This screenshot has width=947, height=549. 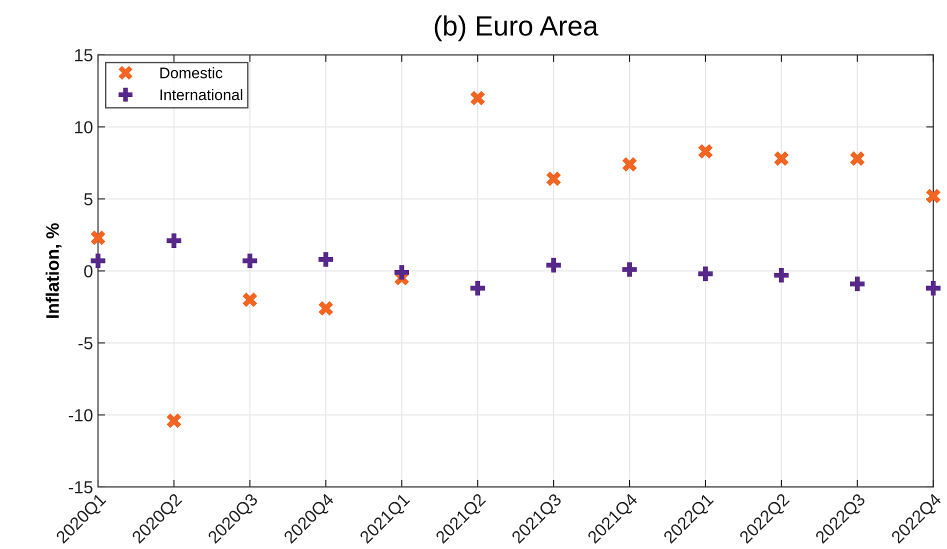 I want to click on chart-title: (b) Euro Area, so click(x=516, y=28).